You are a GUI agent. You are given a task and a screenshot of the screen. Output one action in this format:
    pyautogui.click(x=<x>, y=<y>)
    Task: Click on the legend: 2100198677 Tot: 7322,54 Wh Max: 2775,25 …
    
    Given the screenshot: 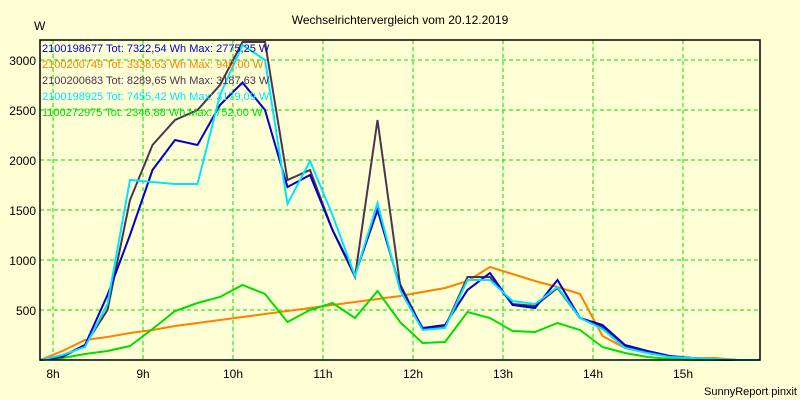 What is the action you would take?
    pyautogui.click(x=156, y=81)
    